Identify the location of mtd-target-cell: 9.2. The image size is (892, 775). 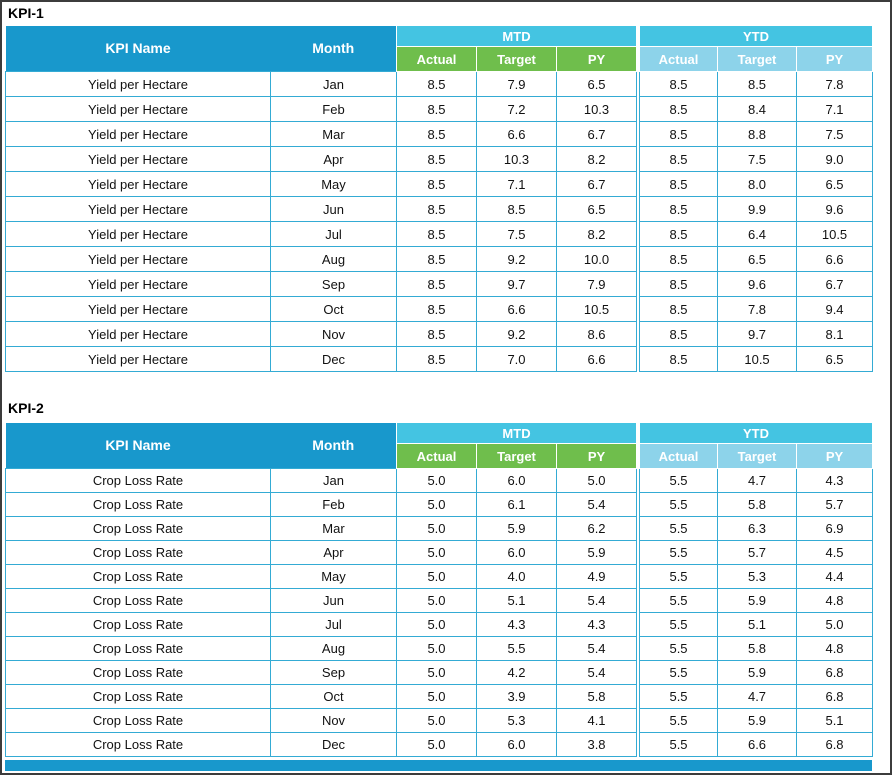
(516, 334).